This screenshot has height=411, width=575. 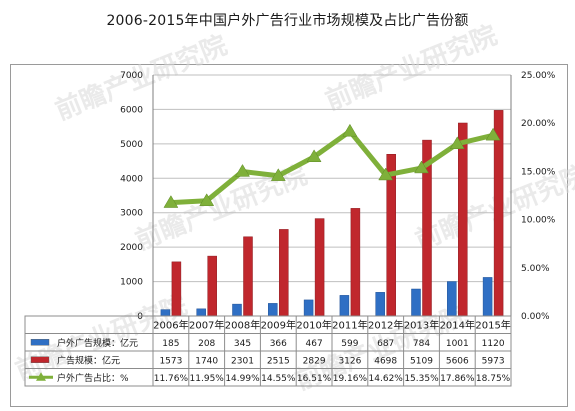 I want to click on data-label: 2829, so click(x=314, y=361).